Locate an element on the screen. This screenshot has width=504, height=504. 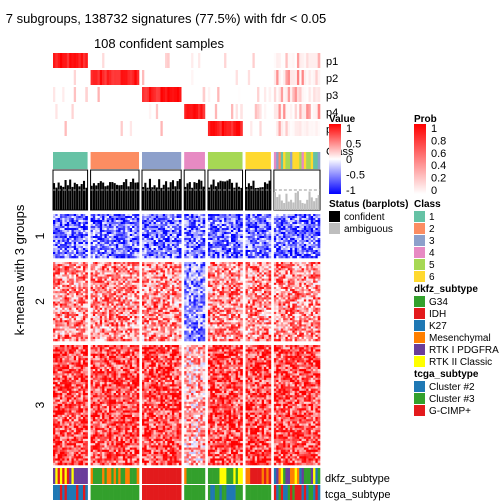
silhouette-bar is located at coordinates (260, 198).